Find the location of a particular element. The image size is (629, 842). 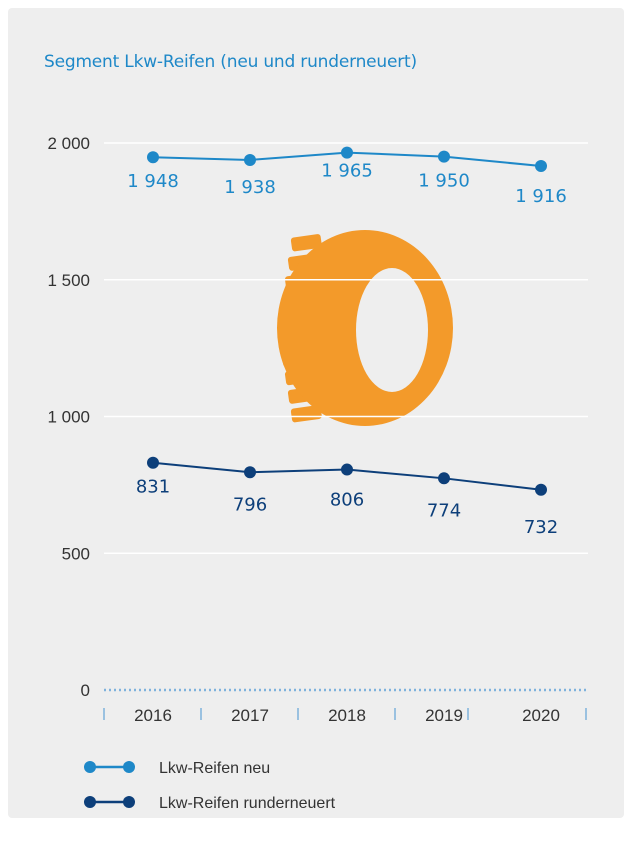

data-label: 796 is located at coordinates (250, 504).